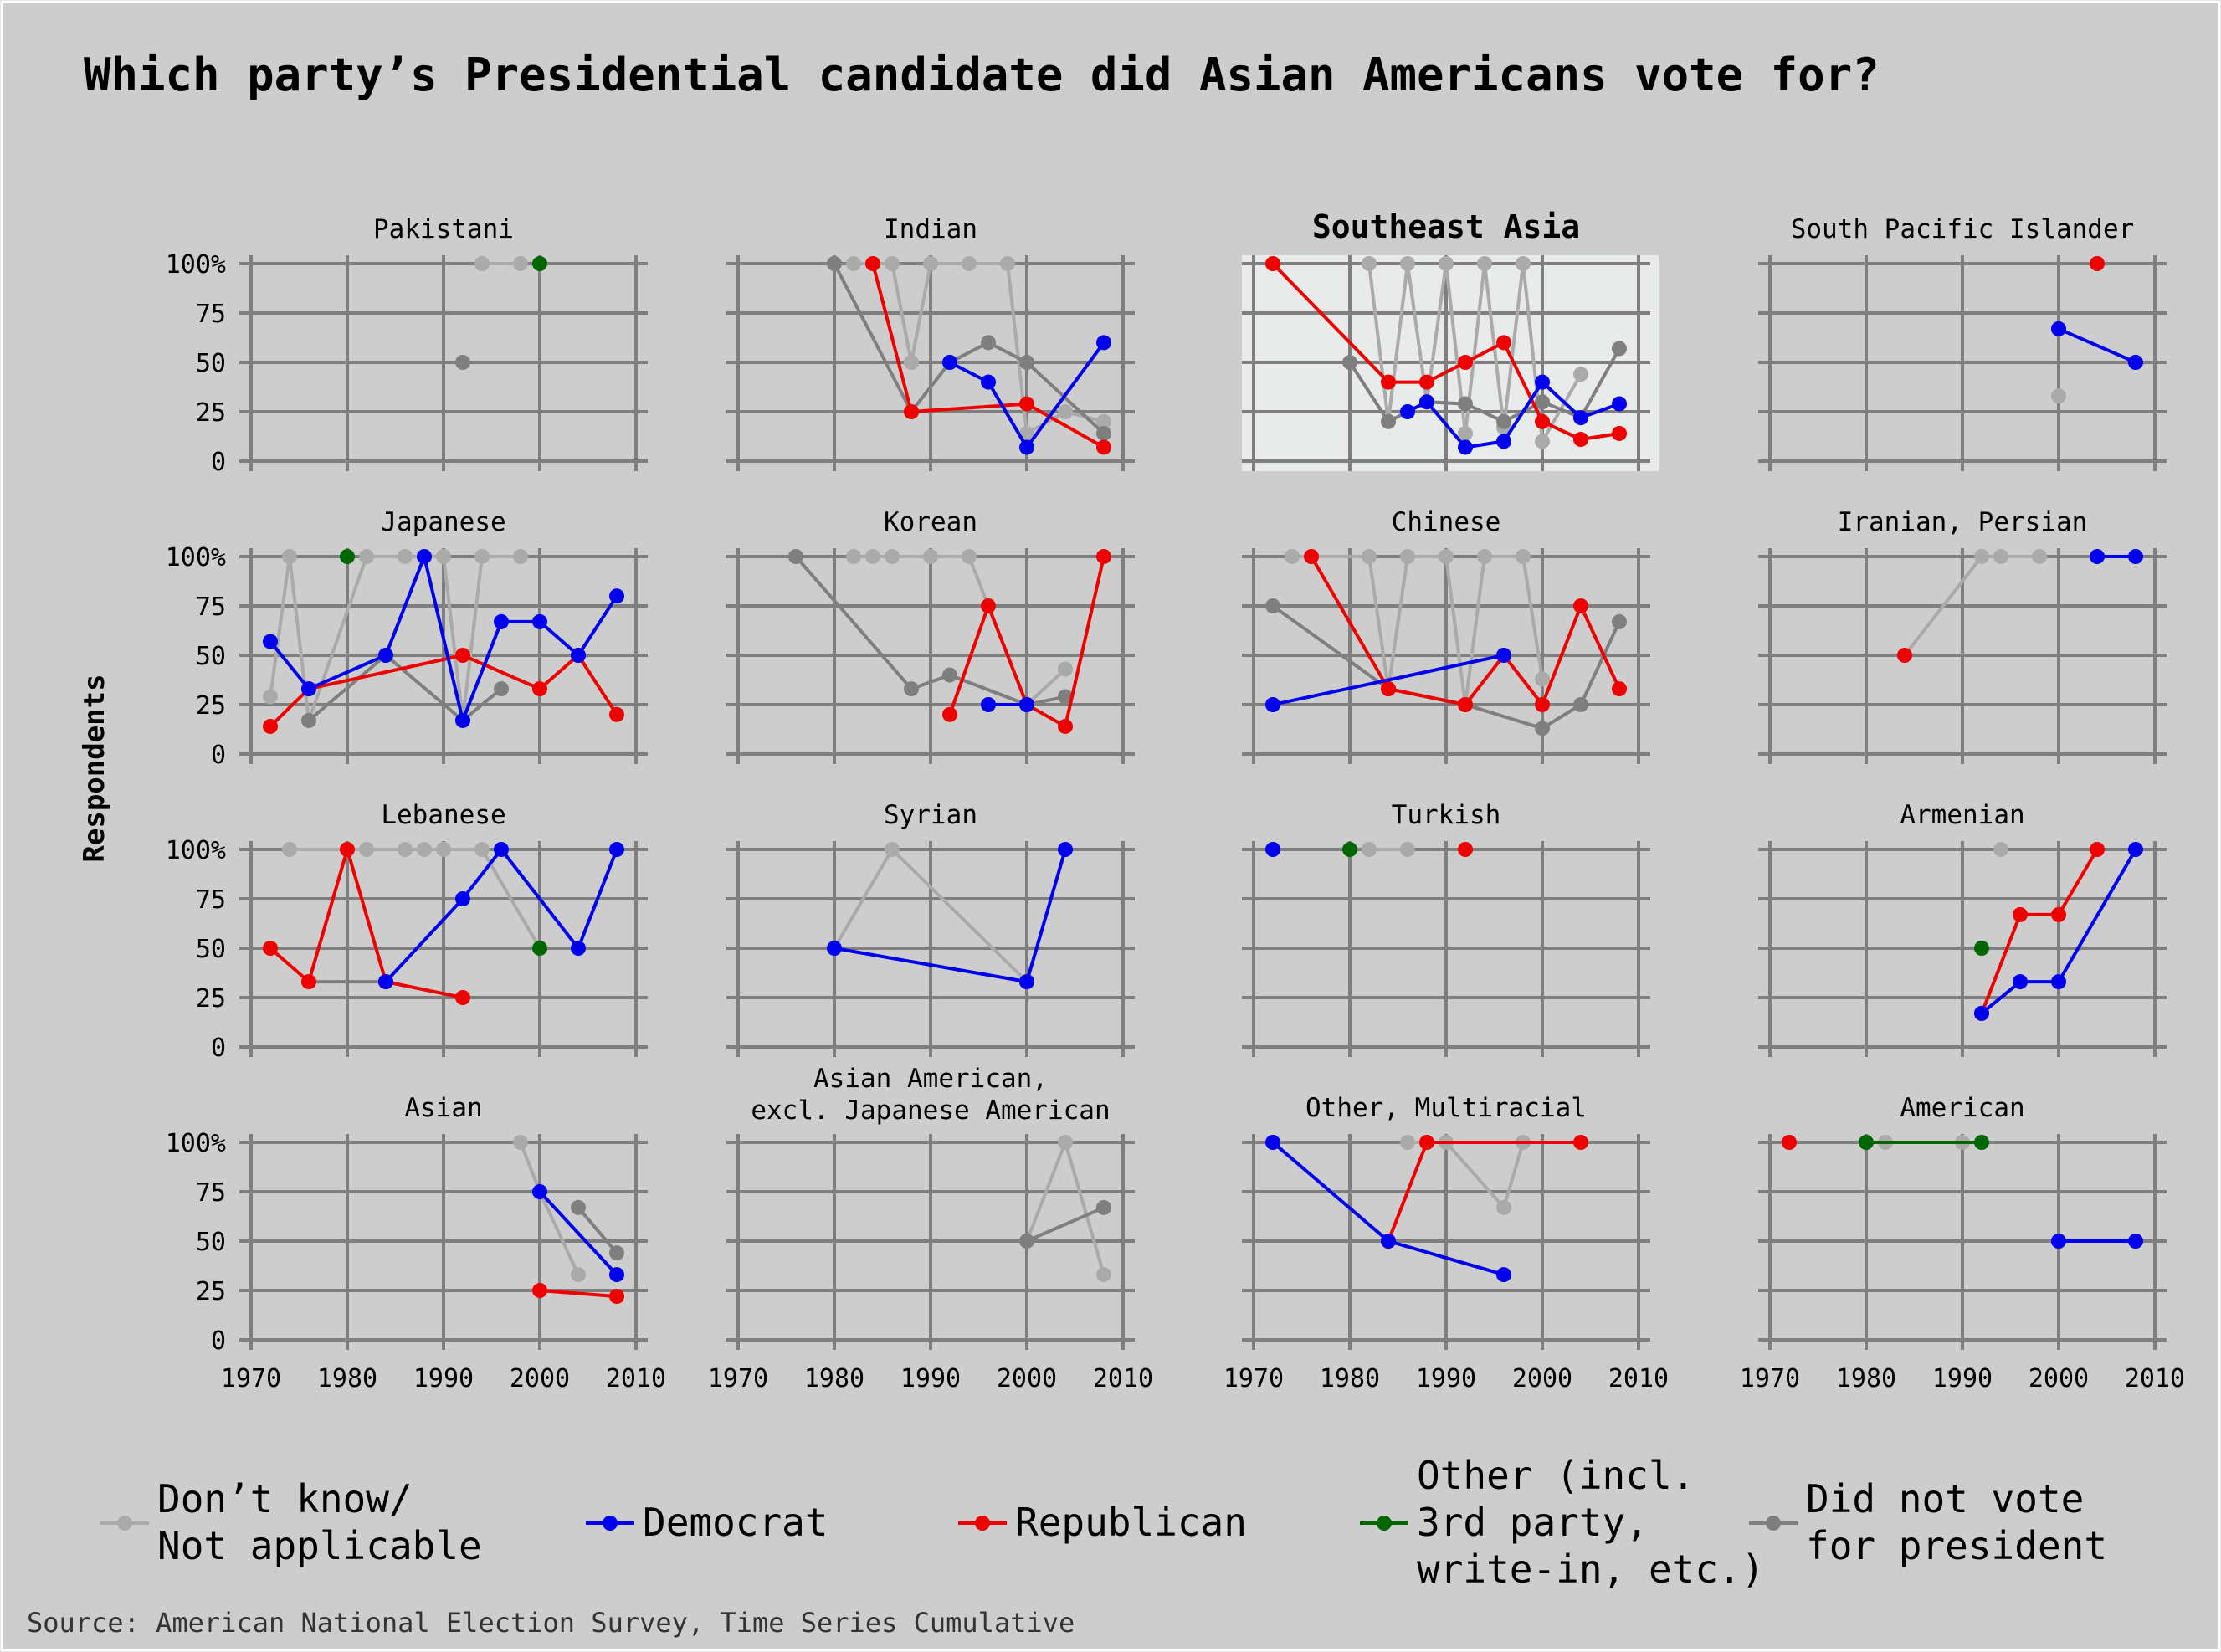 This screenshot has height=1652, width=2221. Describe the element at coordinates (1446, 226) in the screenshot. I see `panel-title: Southeast Asia` at that location.